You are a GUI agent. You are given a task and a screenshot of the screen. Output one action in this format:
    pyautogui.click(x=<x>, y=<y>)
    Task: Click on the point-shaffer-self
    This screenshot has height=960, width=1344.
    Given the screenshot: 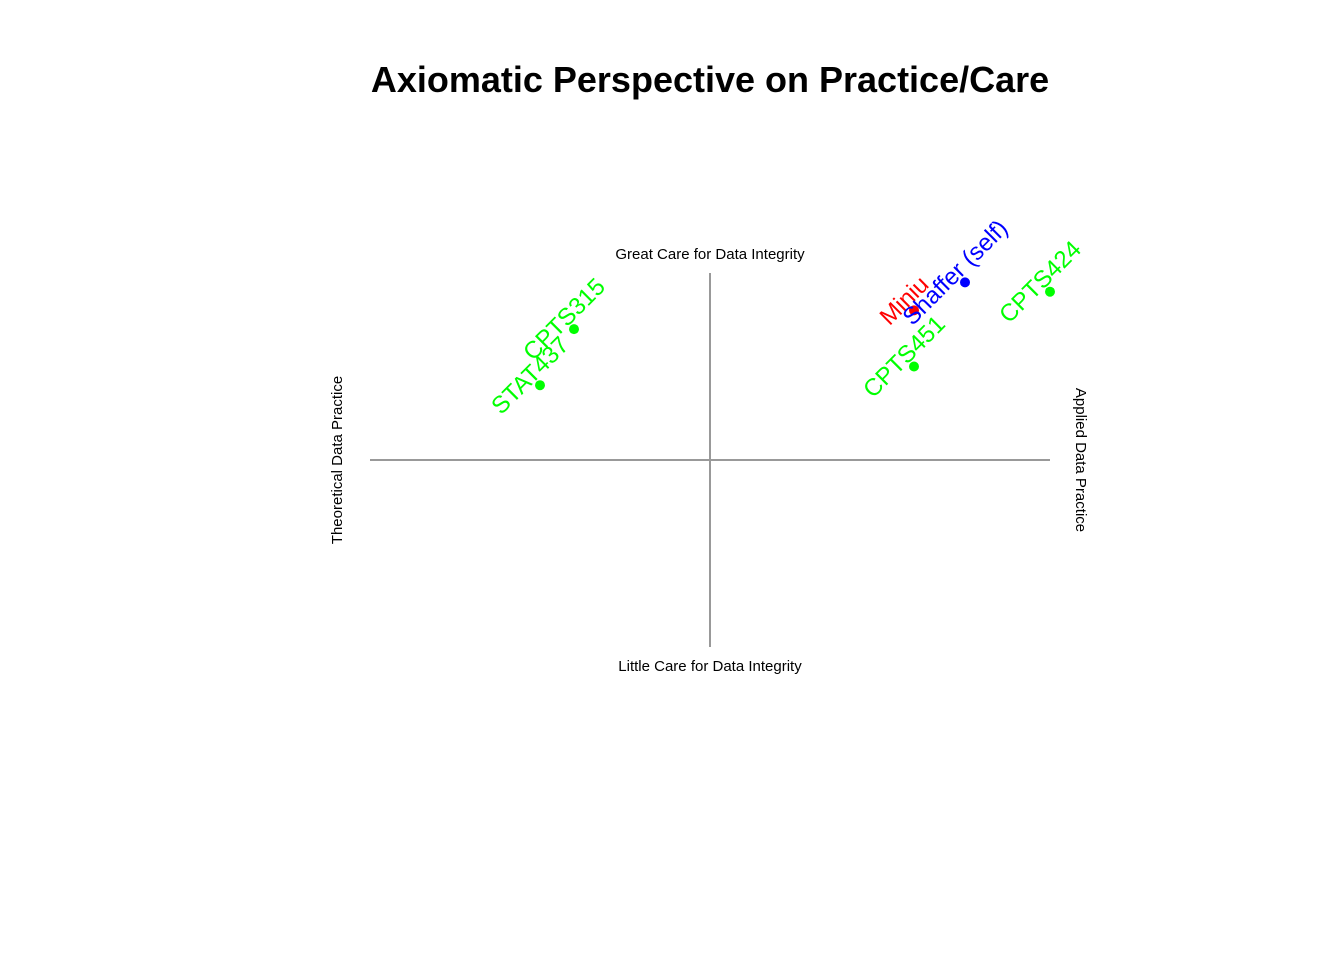 What is the action you would take?
    pyautogui.click(x=965, y=282)
    